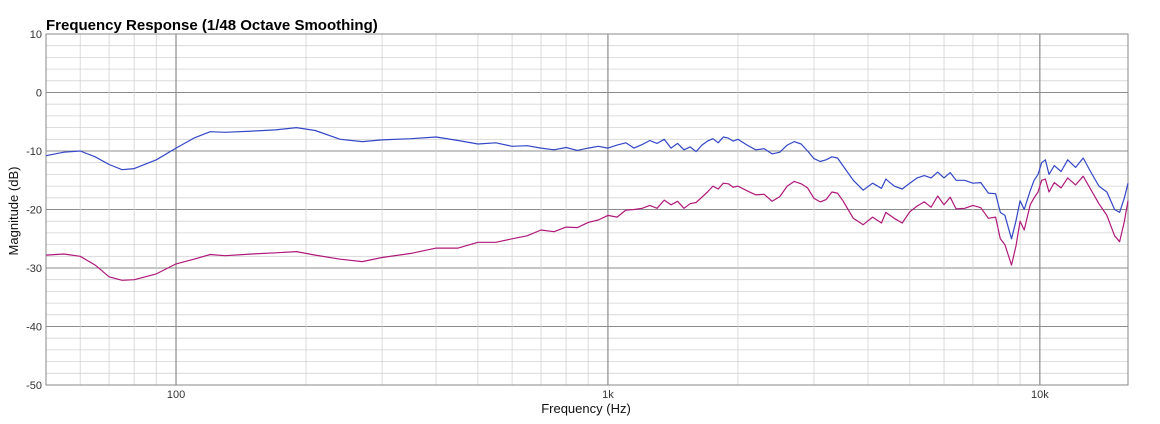 The width and height of the screenshot is (1160, 424). I want to click on y-axis-label: Magnitude (dB), so click(13, 211).